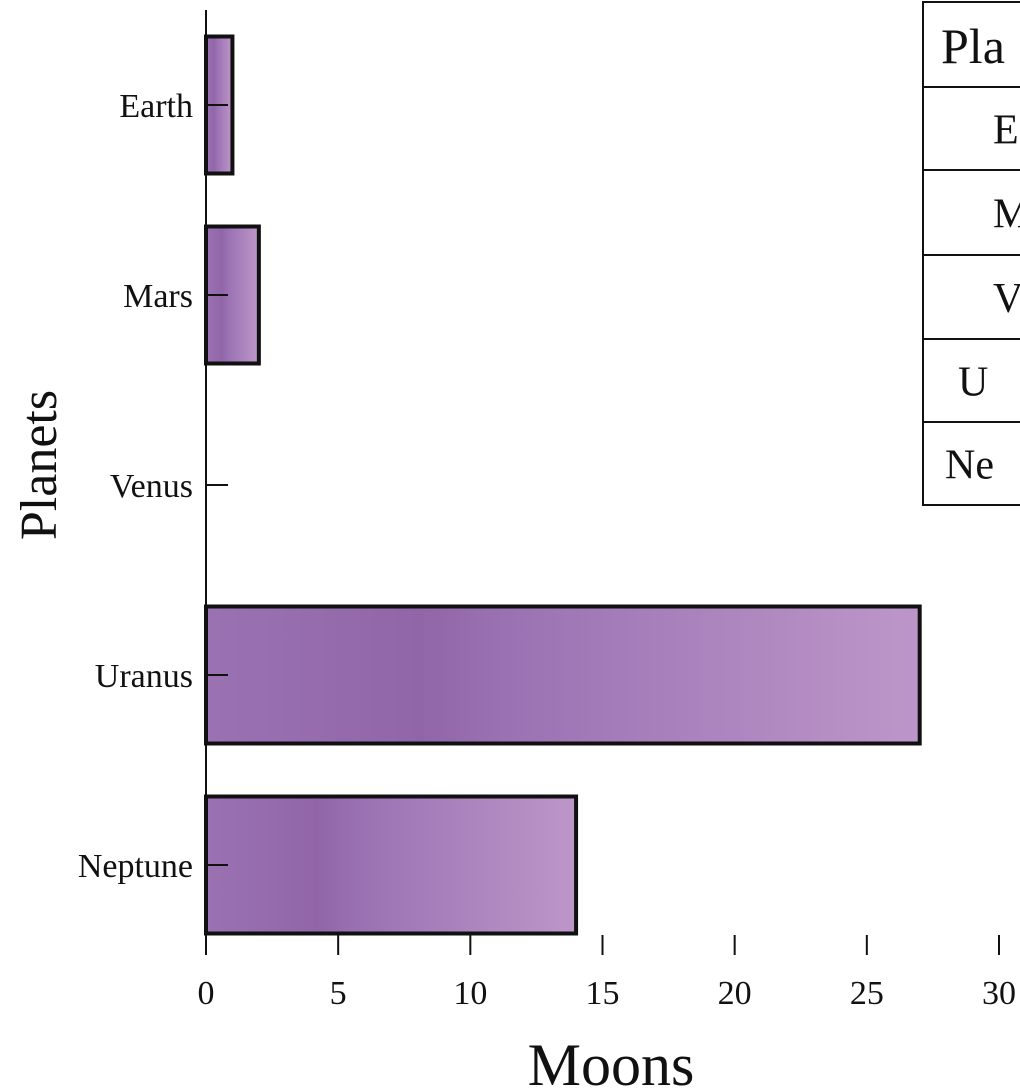  Describe the element at coordinates (999, 993) in the screenshot. I see `x-tick-label-30: 30` at that location.